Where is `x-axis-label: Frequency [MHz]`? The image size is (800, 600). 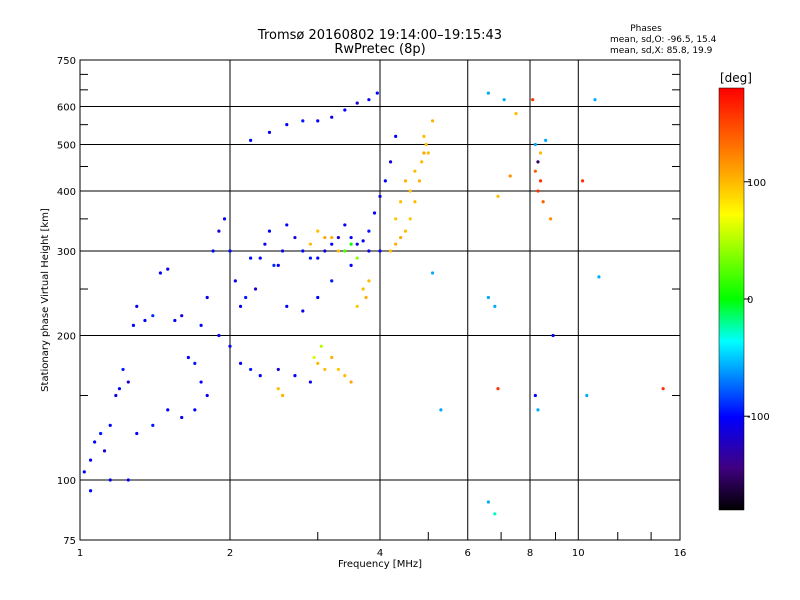
x-axis-label: Frequency [MHz] is located at coordinates (380, 564).